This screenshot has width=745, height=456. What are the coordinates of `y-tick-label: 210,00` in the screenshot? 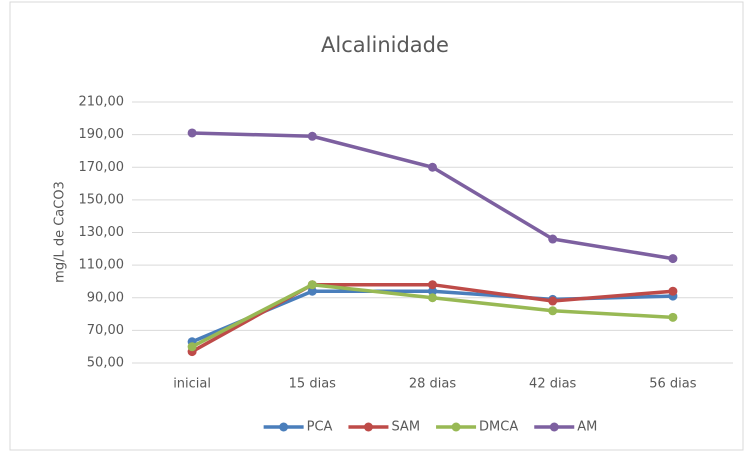 It's located at (102, 102).